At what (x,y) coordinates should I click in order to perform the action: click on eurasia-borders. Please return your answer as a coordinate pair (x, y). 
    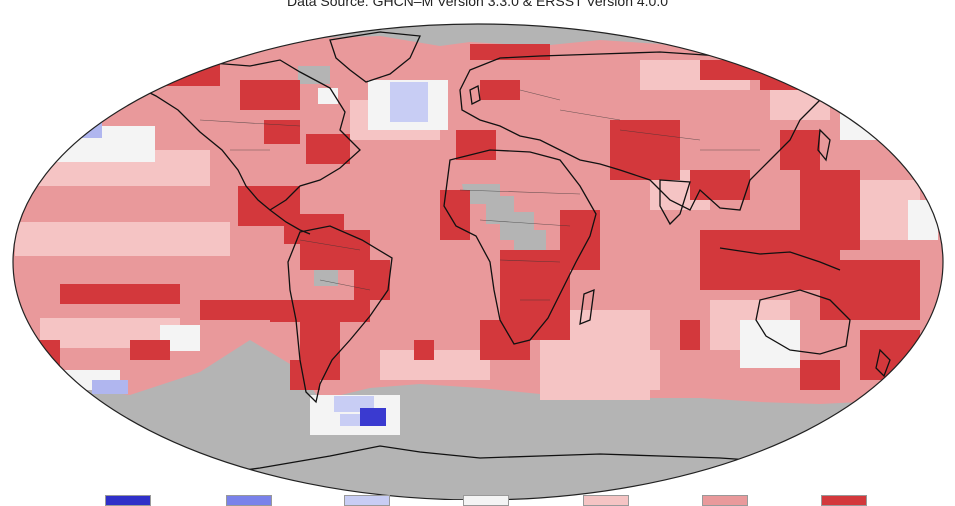
    Looking at the image, I should click on (639, 120).